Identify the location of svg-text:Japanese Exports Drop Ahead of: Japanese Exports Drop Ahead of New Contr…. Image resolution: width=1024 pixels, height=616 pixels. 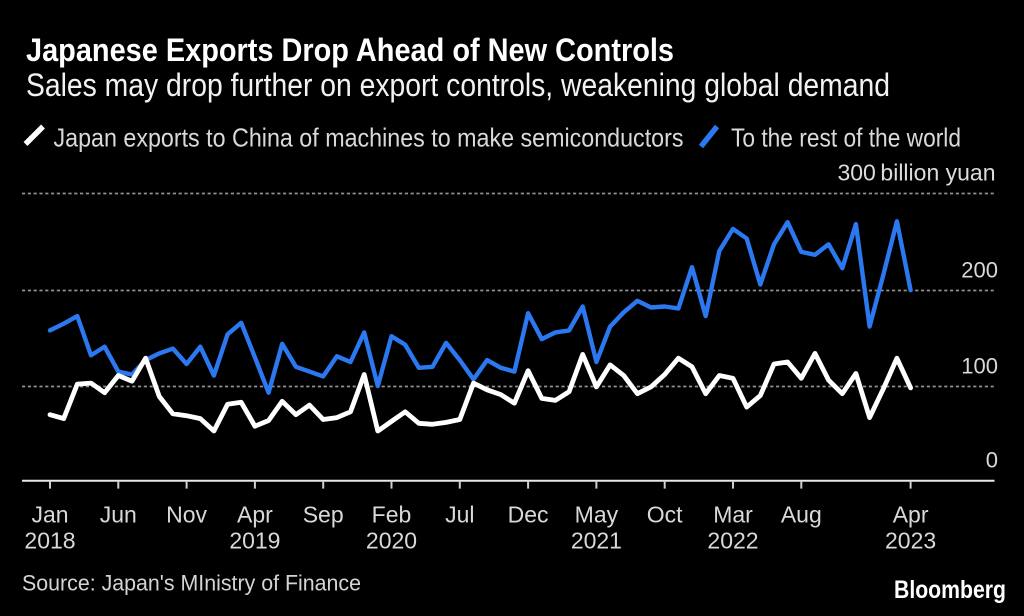
(350, 50).